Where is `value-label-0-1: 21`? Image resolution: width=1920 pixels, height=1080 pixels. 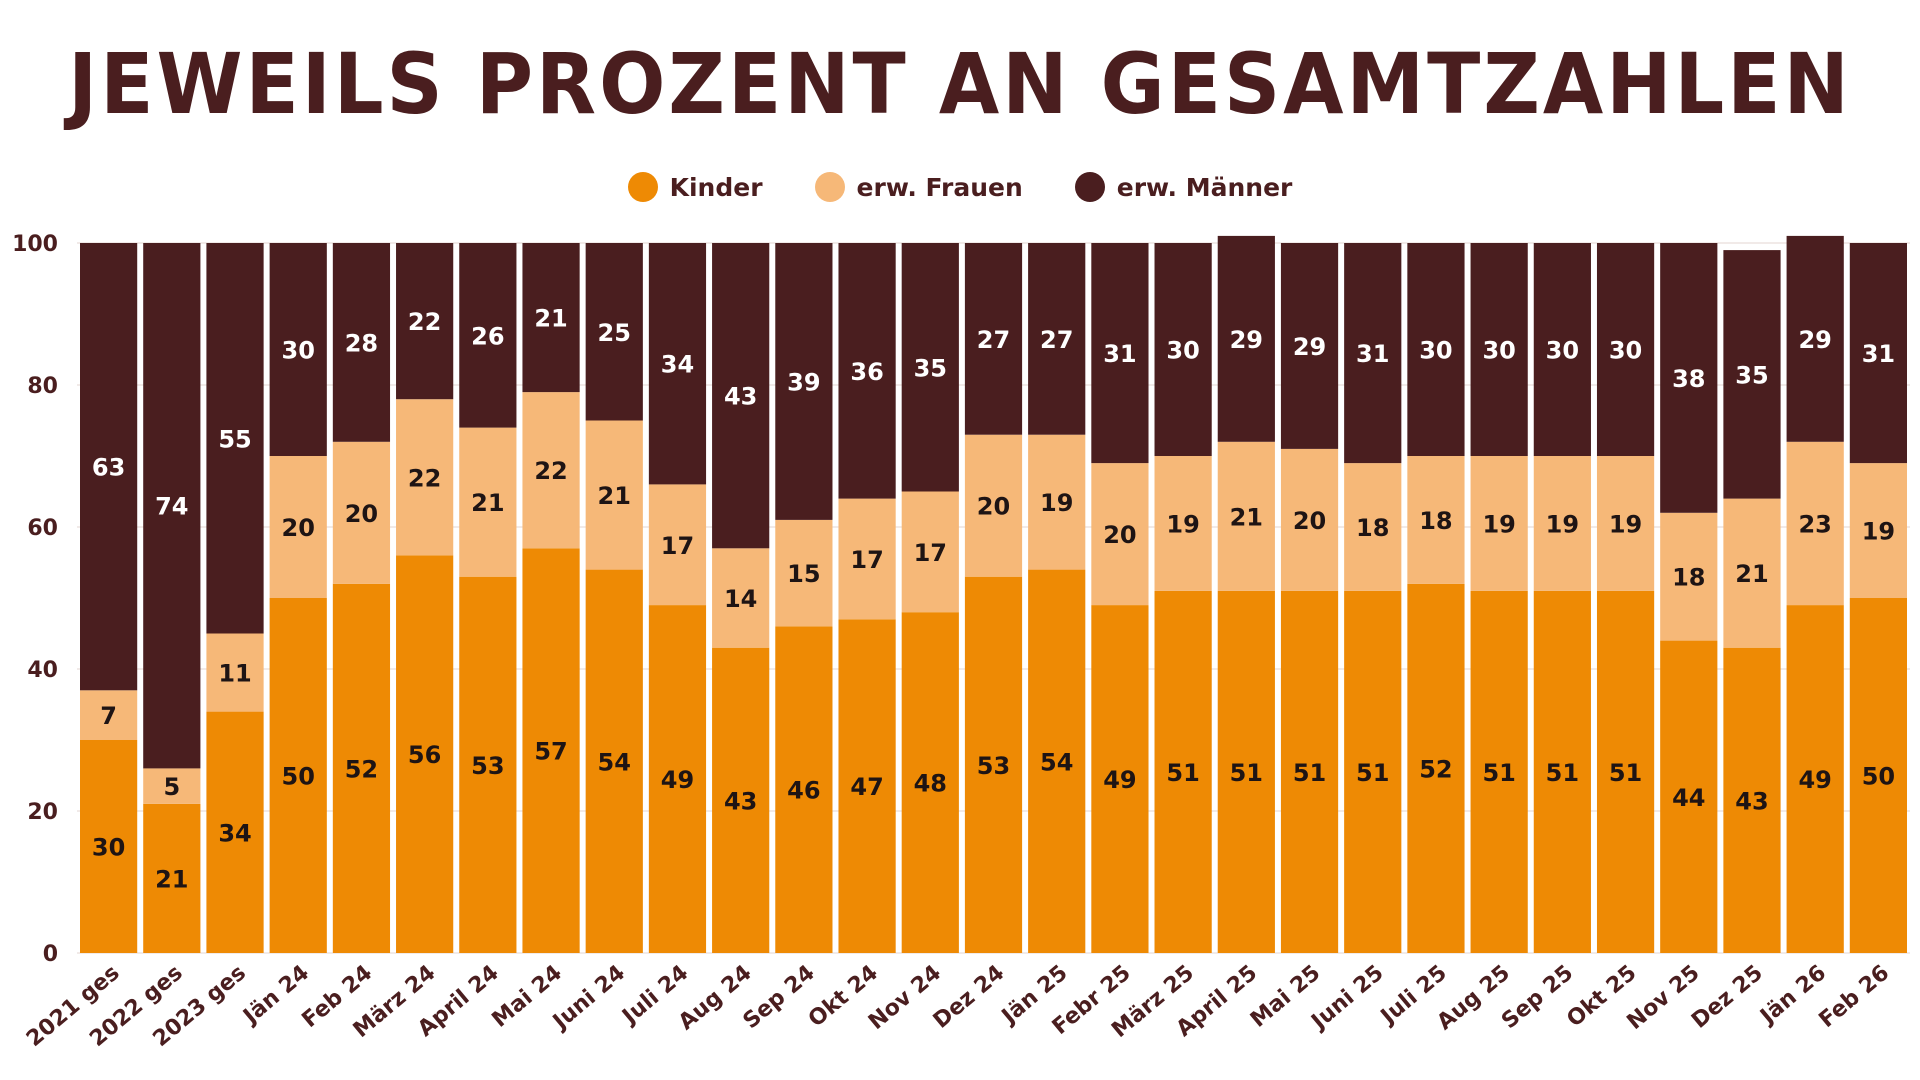
value-label-0-1: 21 is located at coordinates (171, 879).